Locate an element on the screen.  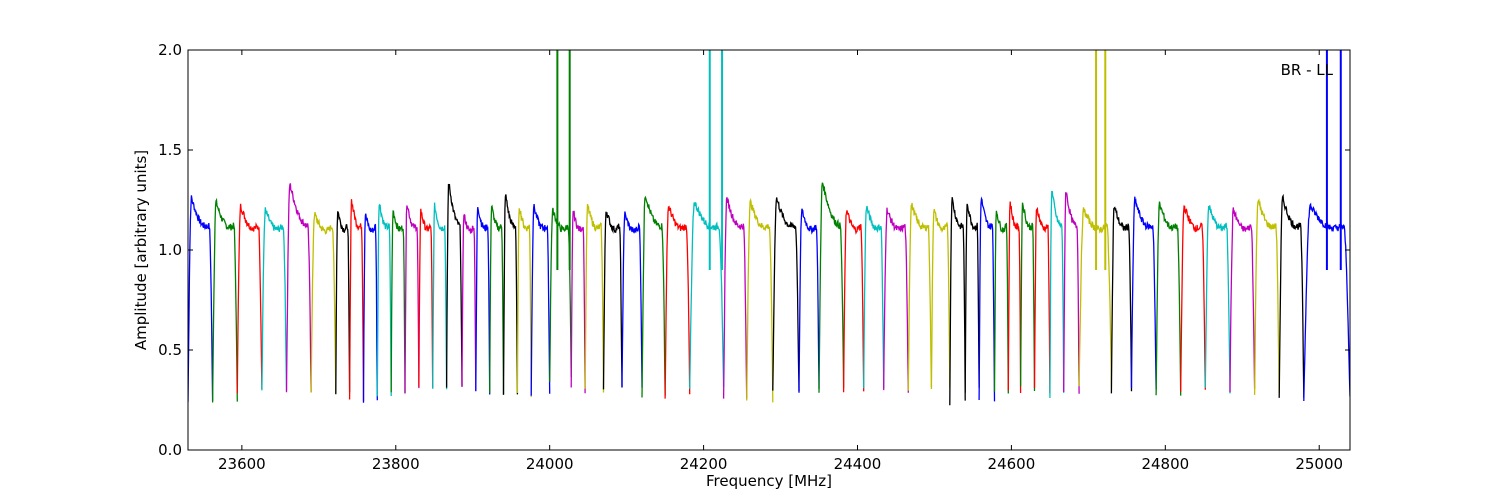
y-axis-label: Amplitude [arbitrary units] is located at coordinates (141, 250).